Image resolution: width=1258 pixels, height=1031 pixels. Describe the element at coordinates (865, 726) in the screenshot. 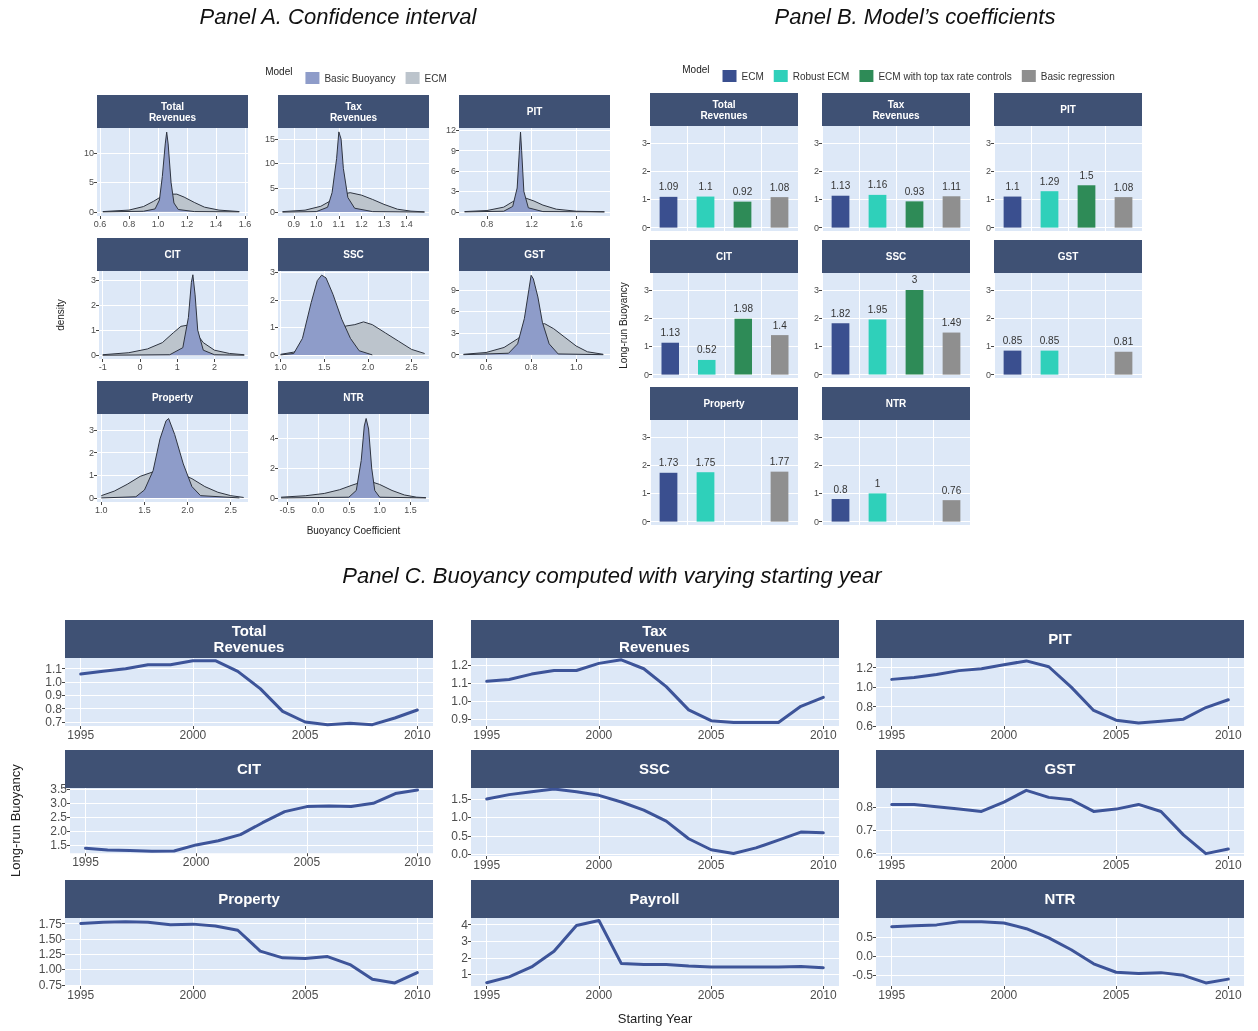

I see `y-tick-label: 0.6` at that location.